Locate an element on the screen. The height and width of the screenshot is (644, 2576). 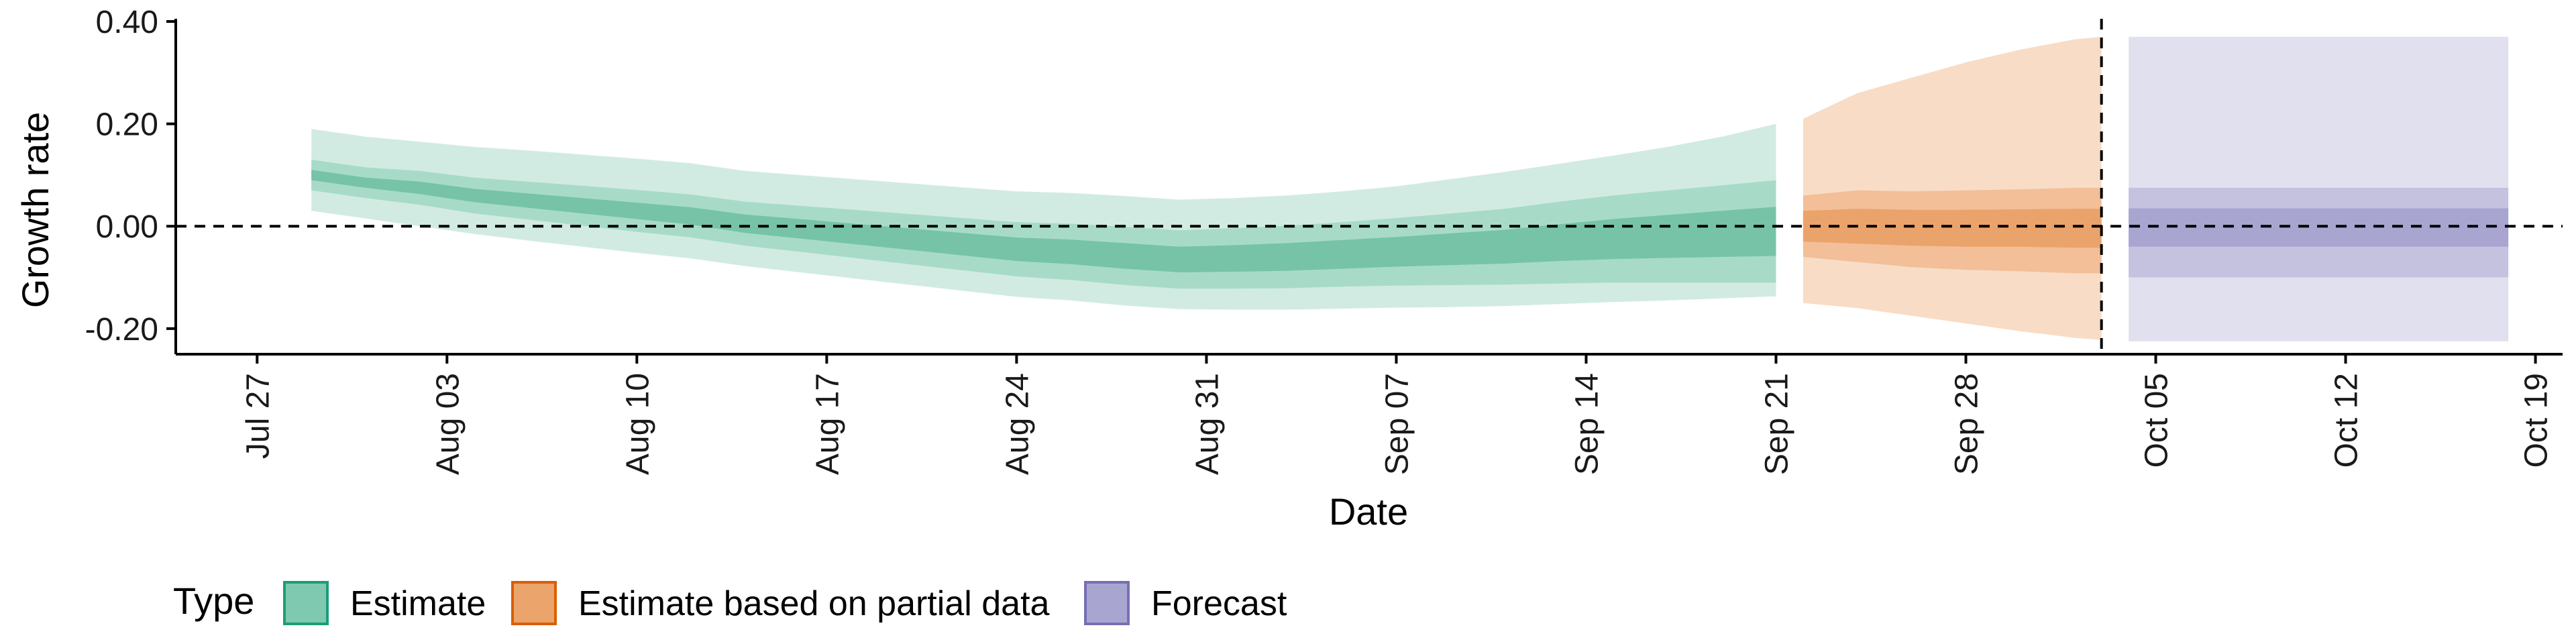
x-tick-label-12: Oct 19 is located at coordinates (2537, 420).